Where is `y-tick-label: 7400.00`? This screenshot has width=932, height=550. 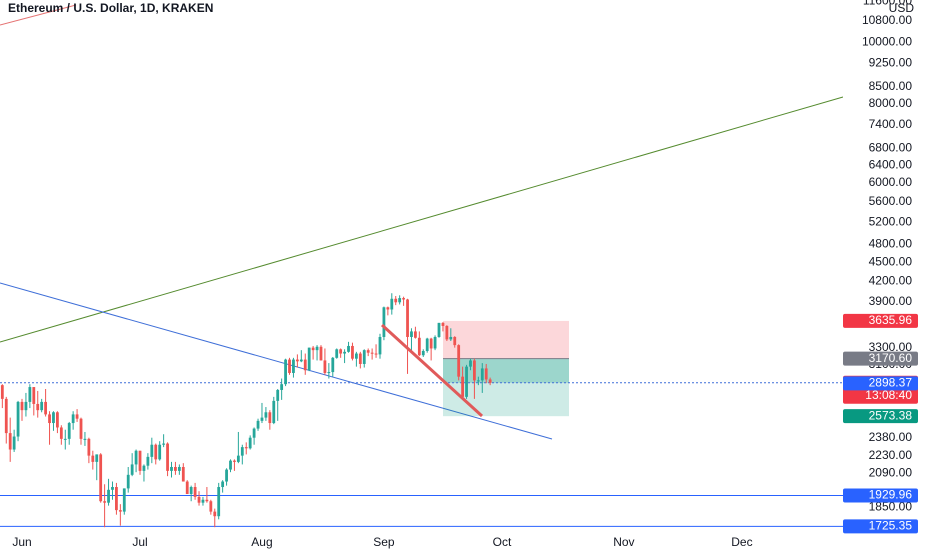 y-tick-label: 7400.00 is located at coordinates (891, 124).